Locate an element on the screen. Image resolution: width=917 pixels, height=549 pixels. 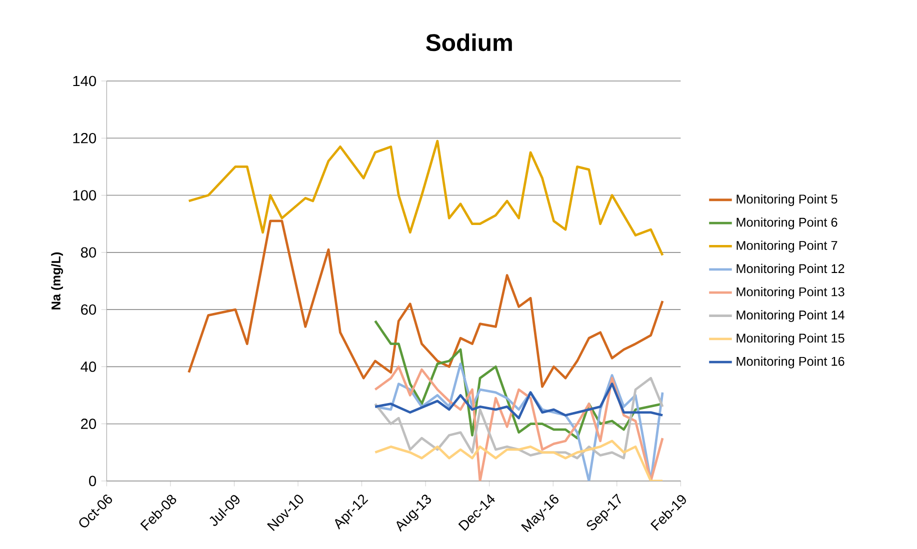
legend-label: Monitoring Point 15 is located at coordinates (790, 339).